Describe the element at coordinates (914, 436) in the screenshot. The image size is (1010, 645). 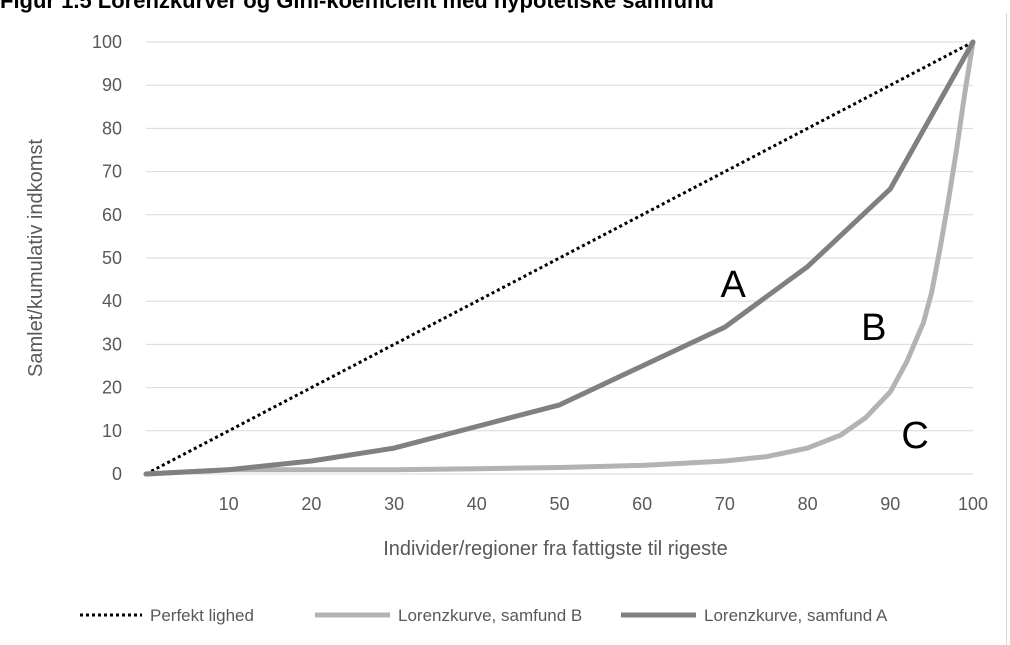
I see `annotation-c: C` at that location.